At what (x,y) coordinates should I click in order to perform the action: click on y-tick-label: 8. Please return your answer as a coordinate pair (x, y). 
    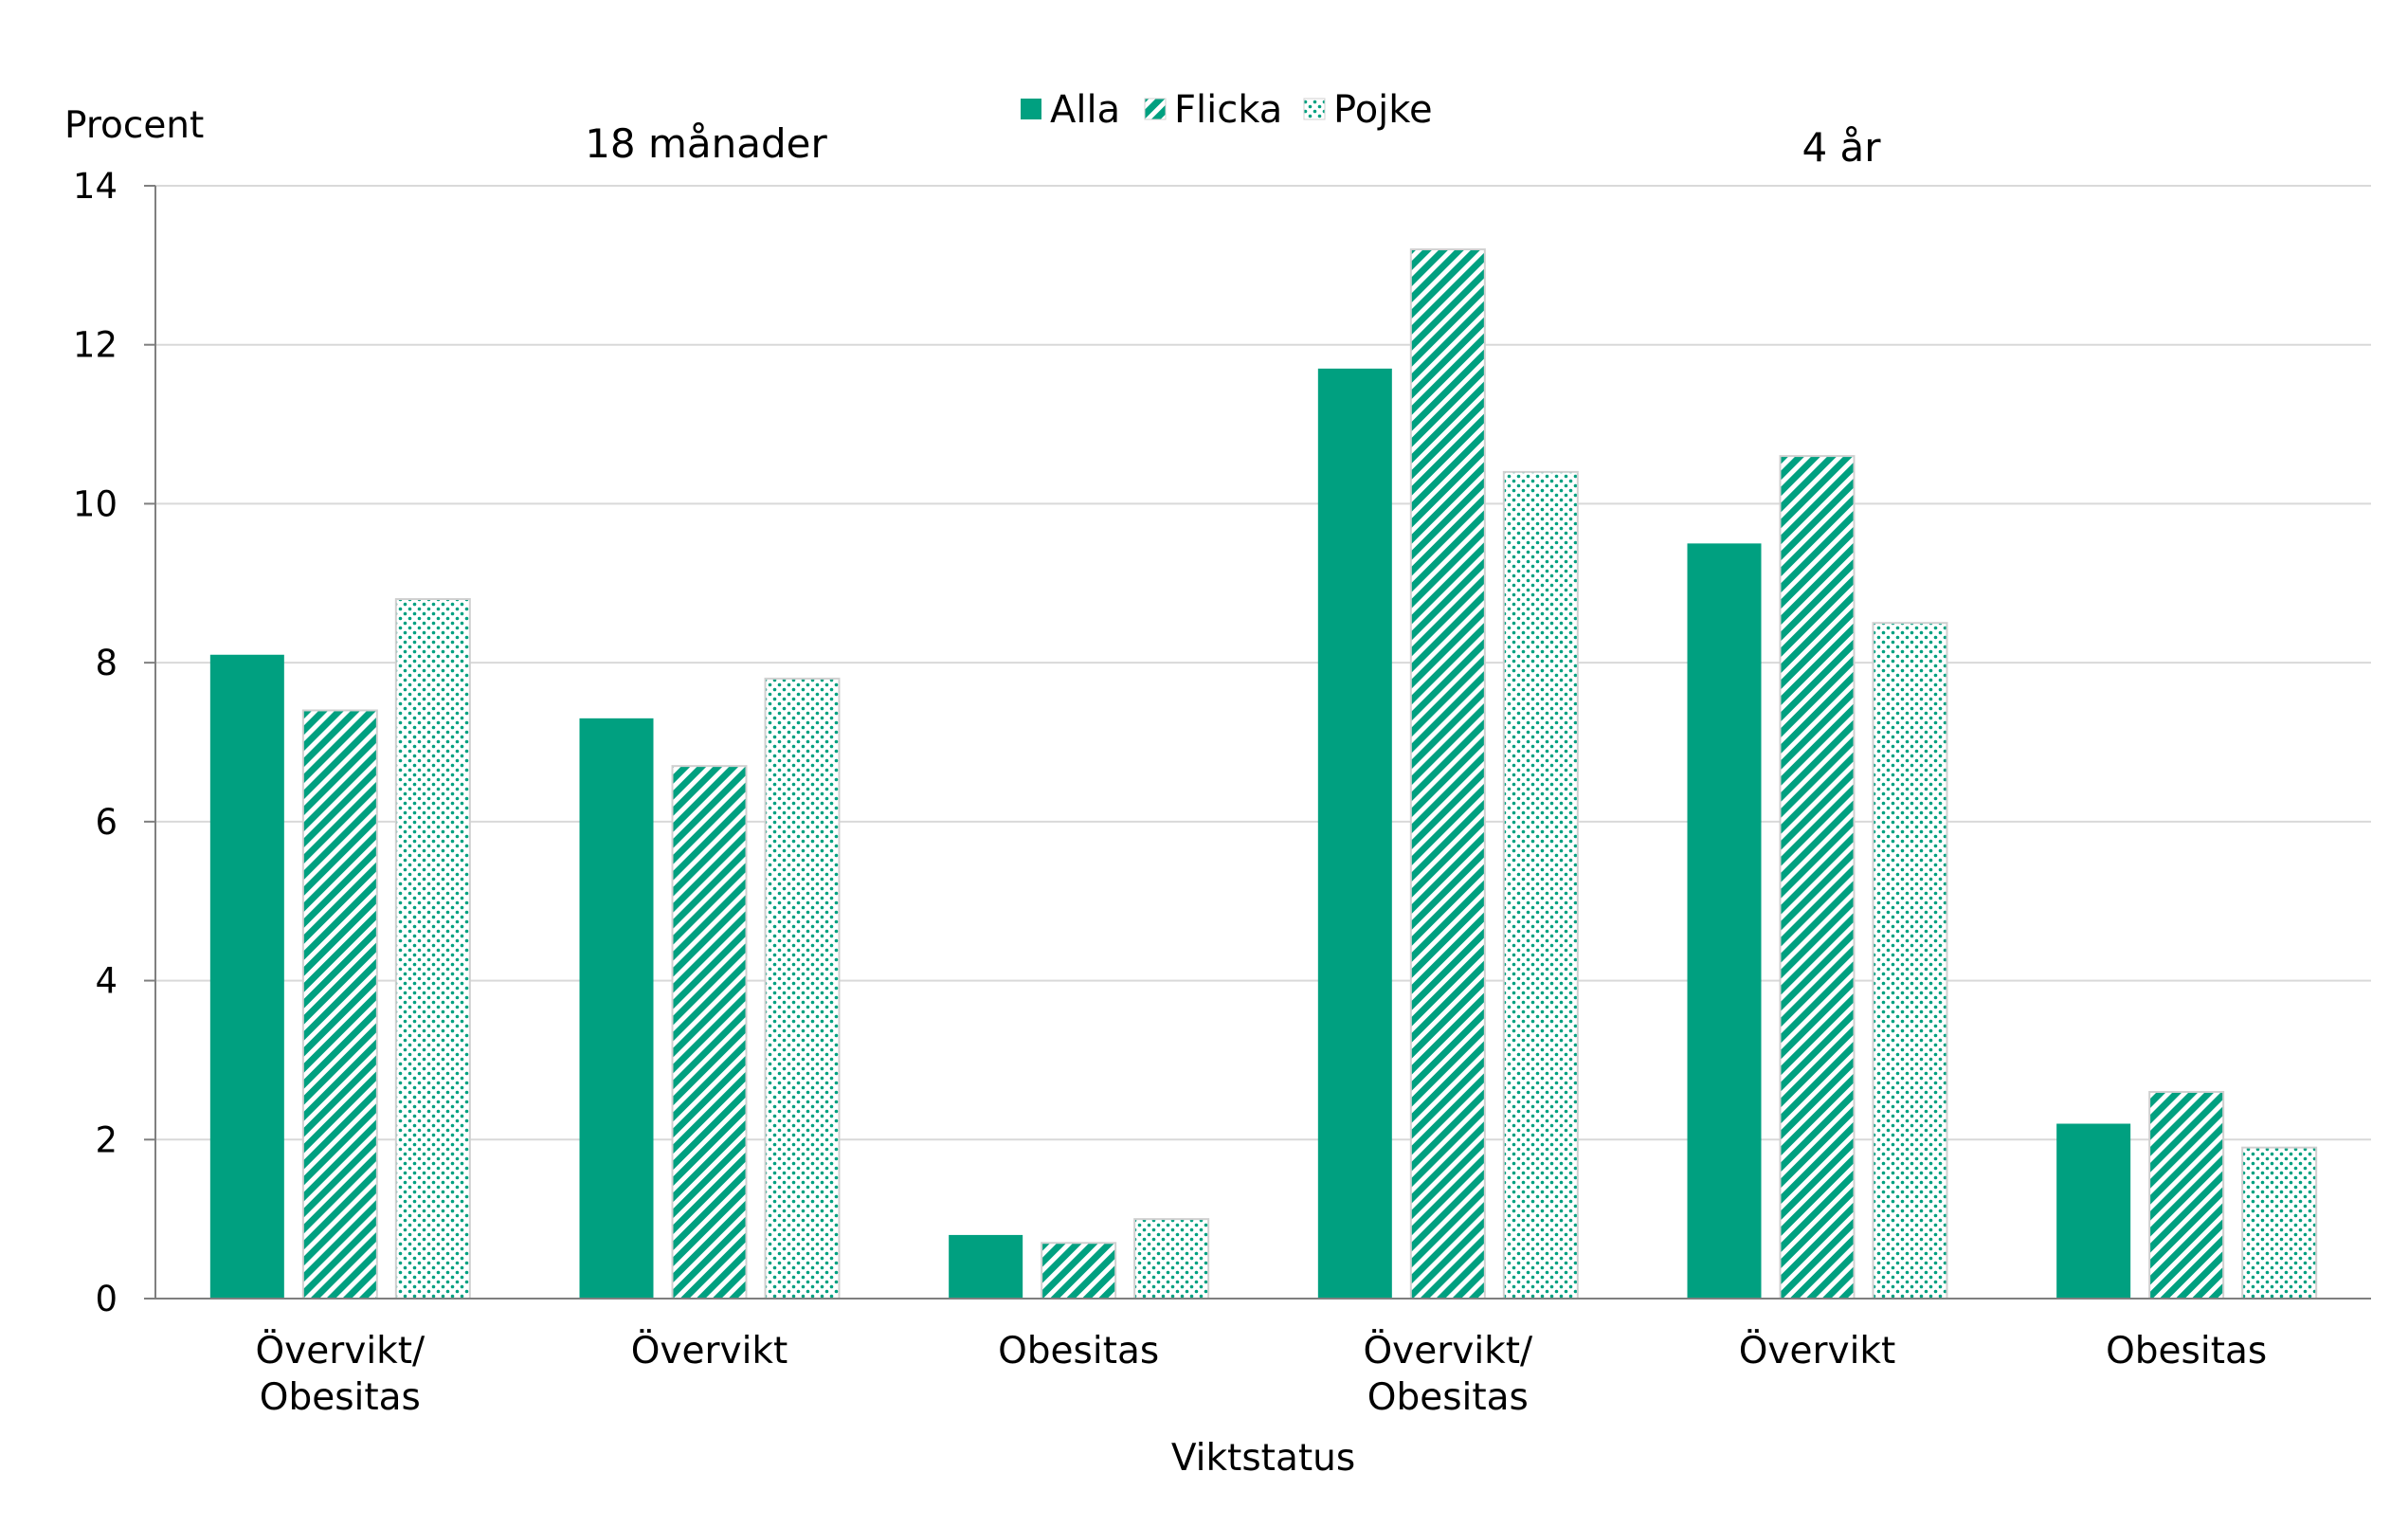
    Looking at the image, I should click on (107, 663).